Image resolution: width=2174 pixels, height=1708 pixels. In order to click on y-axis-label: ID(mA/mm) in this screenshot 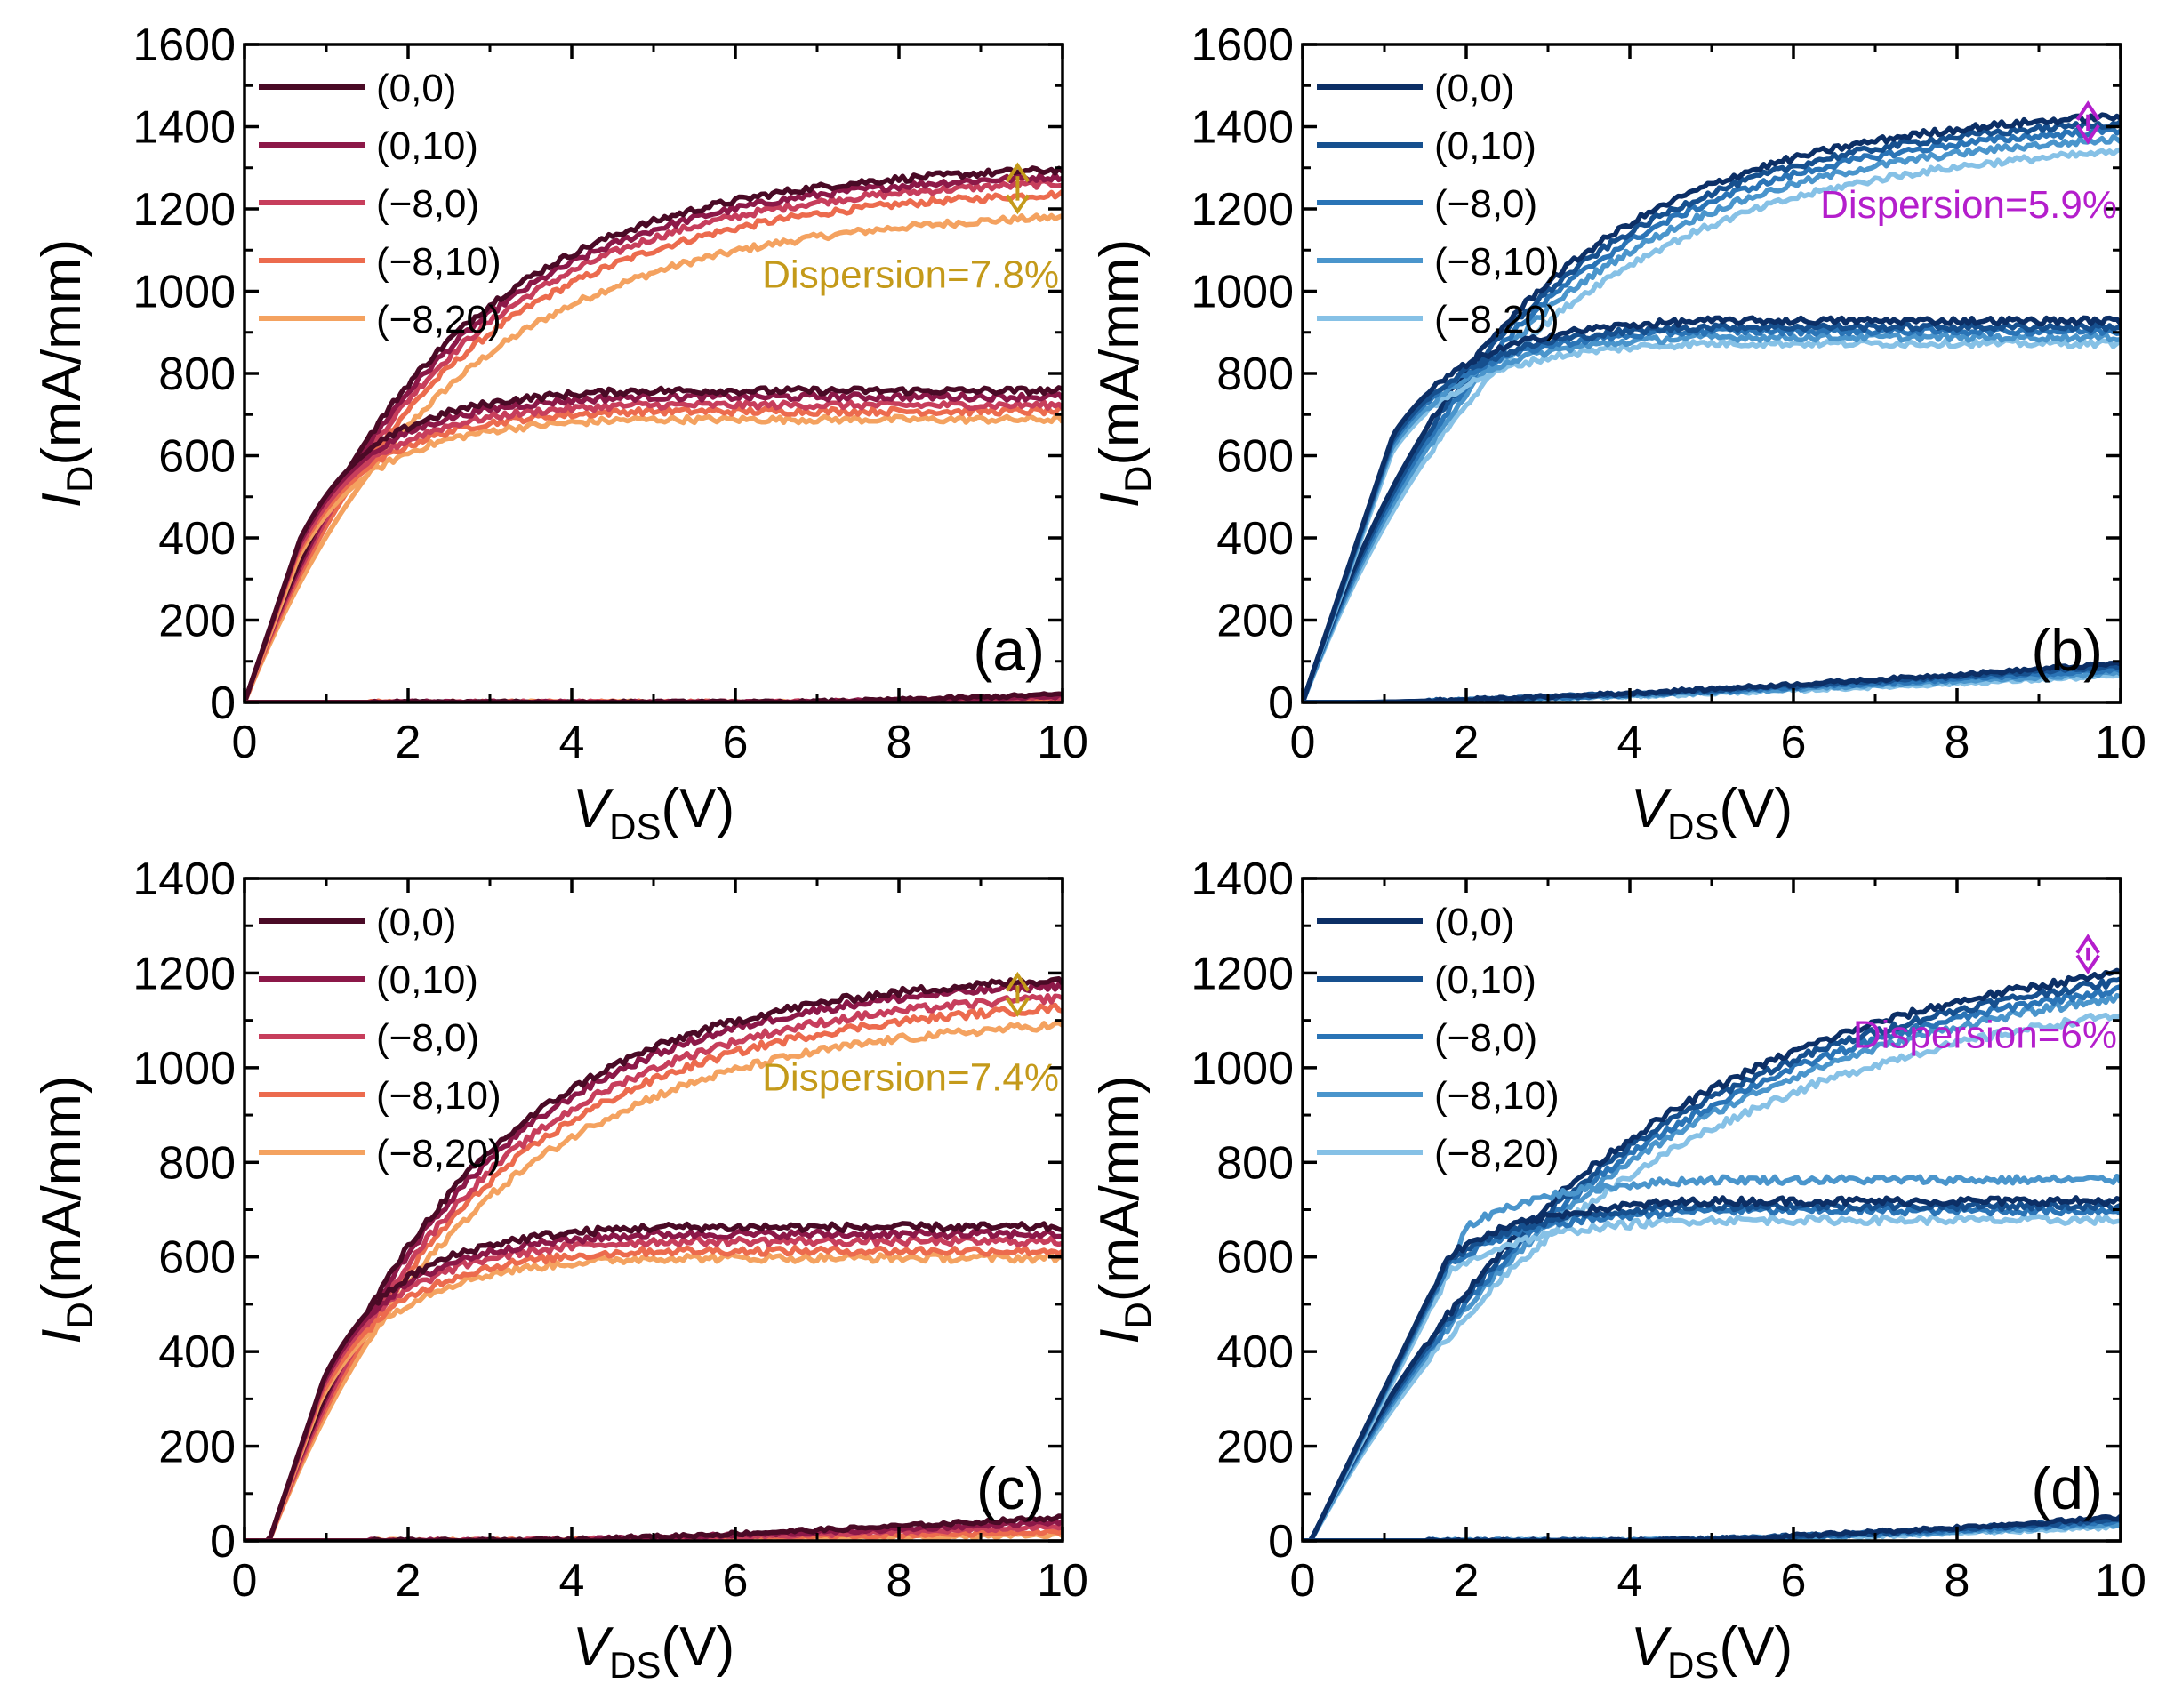, I will do `click(65, 373)`.